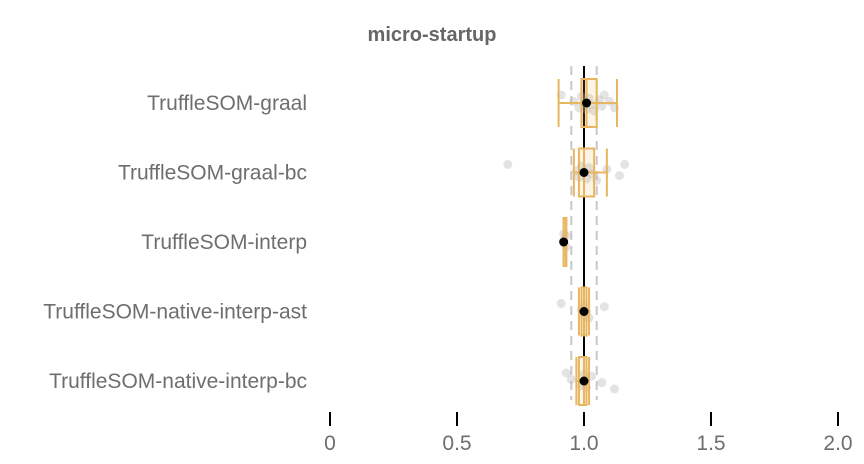  I want to click on chart-title: micro-startup, so click(432, 35).